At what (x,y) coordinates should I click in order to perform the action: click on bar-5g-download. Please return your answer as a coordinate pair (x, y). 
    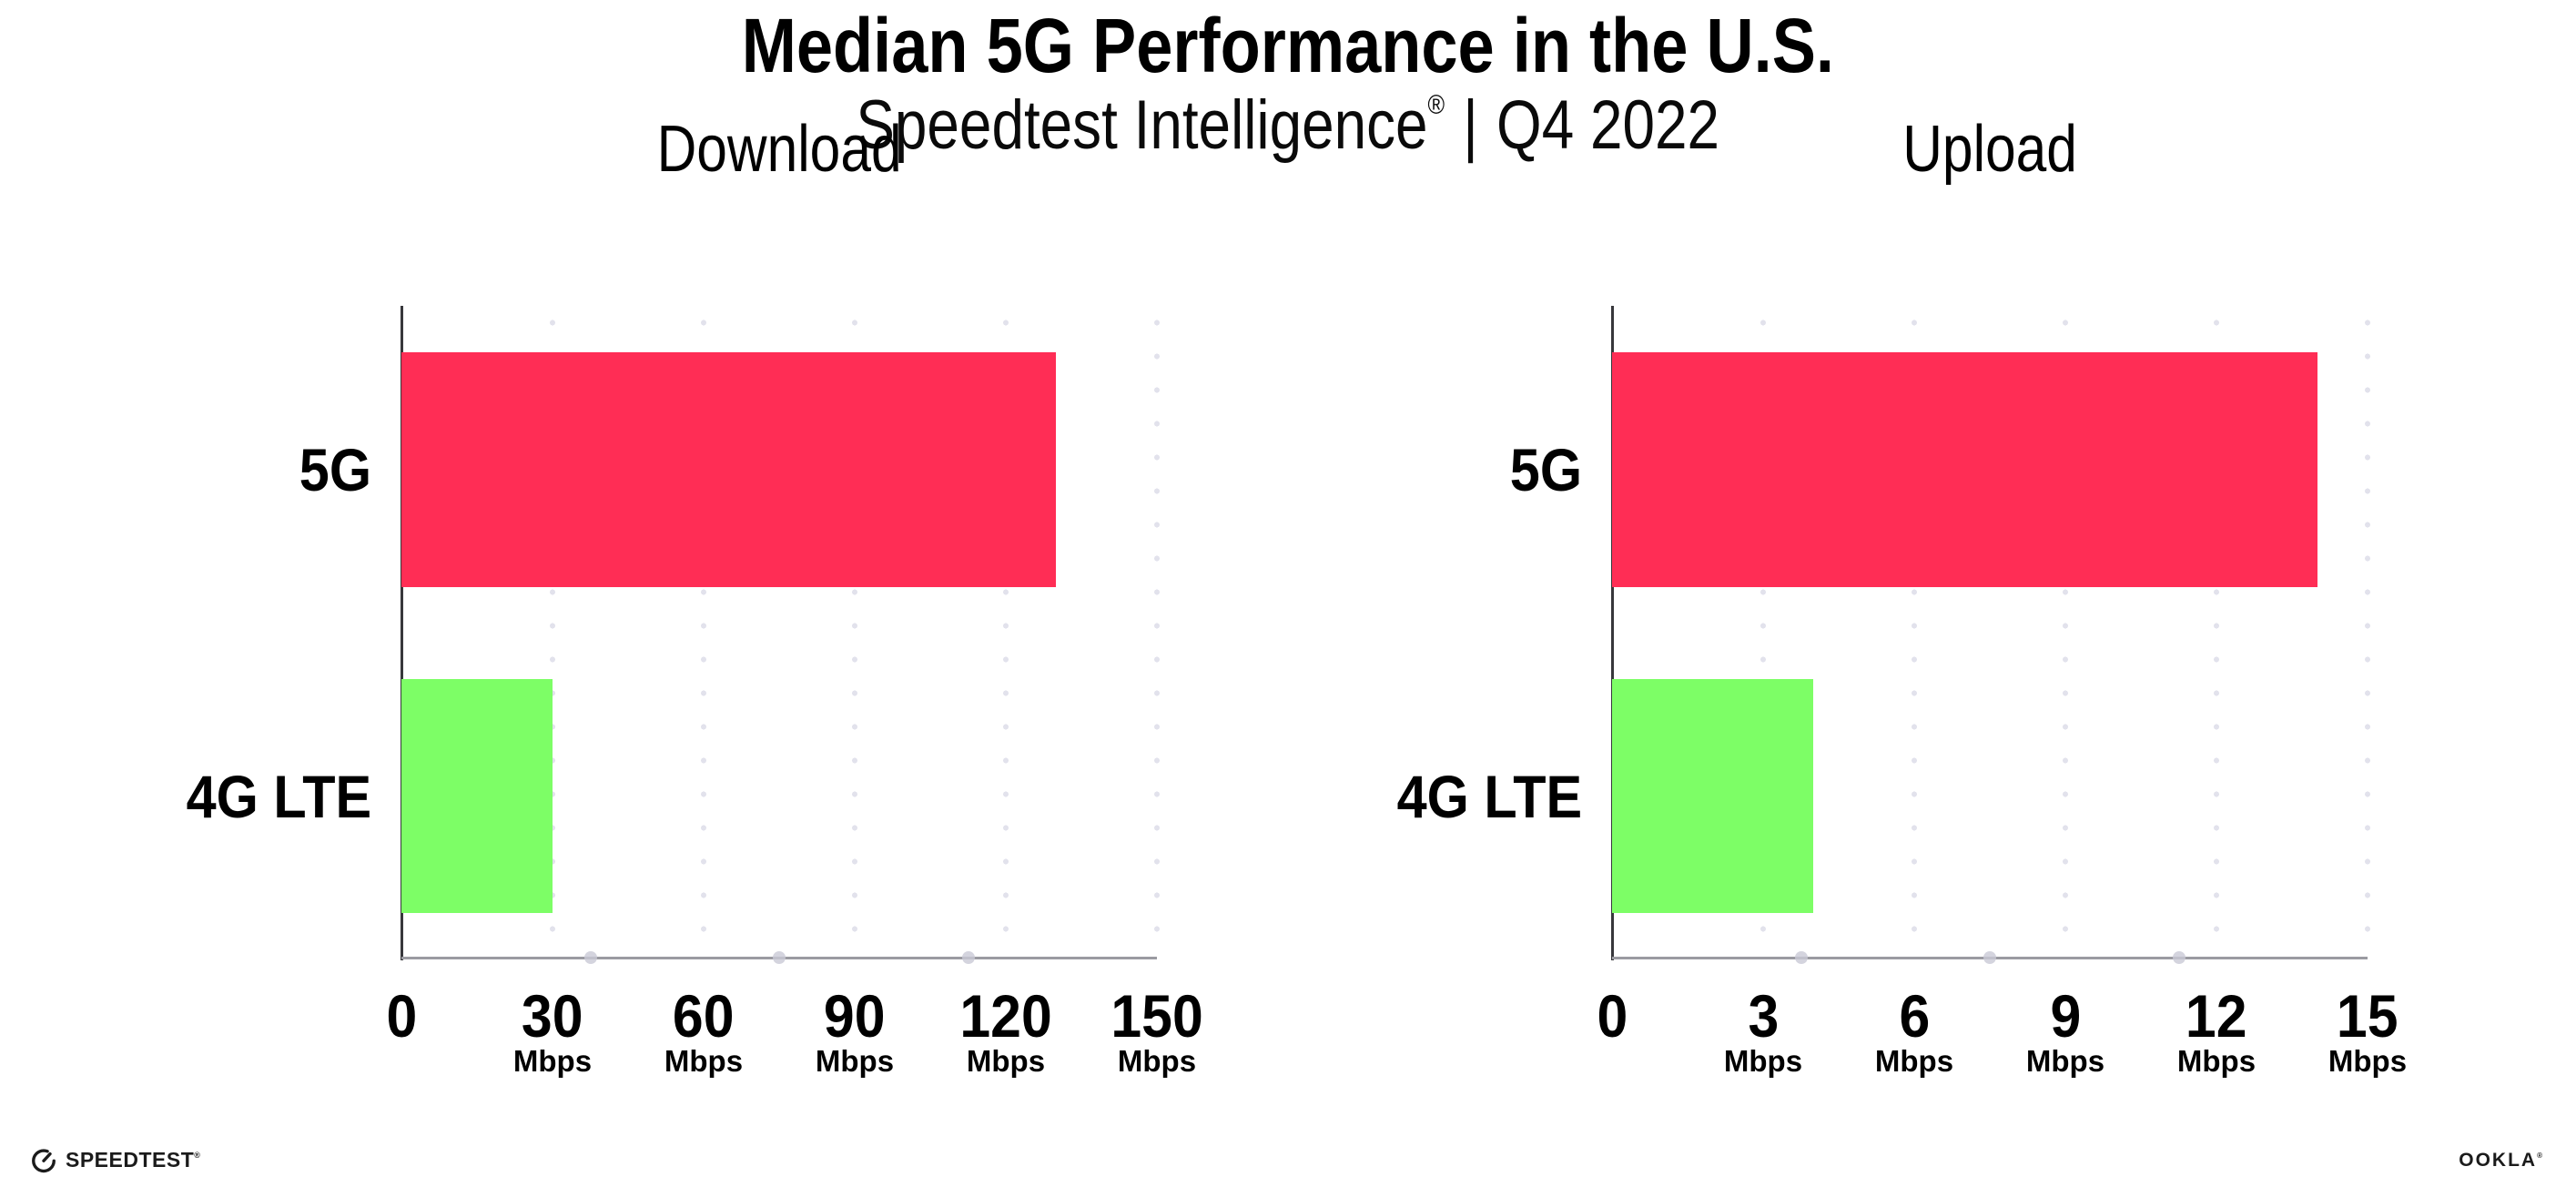
    Looking at the image, I should click on (729, 470).